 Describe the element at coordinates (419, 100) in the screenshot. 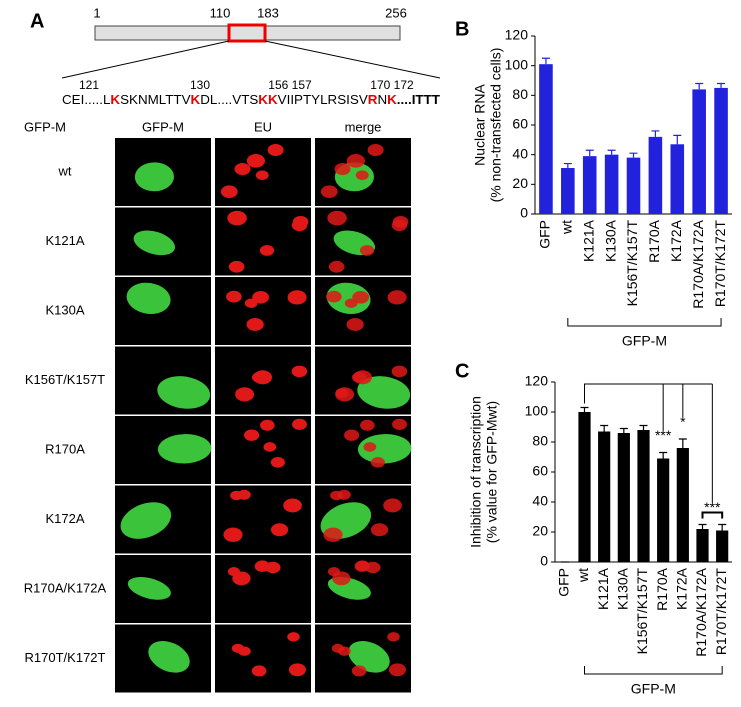

I see `sequence-part: ....ITTT` at that location.